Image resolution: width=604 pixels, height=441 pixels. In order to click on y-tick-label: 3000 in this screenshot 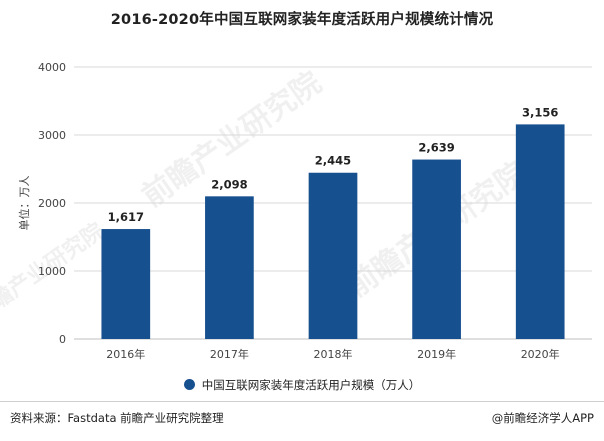, I will do `click(52, 135)`.